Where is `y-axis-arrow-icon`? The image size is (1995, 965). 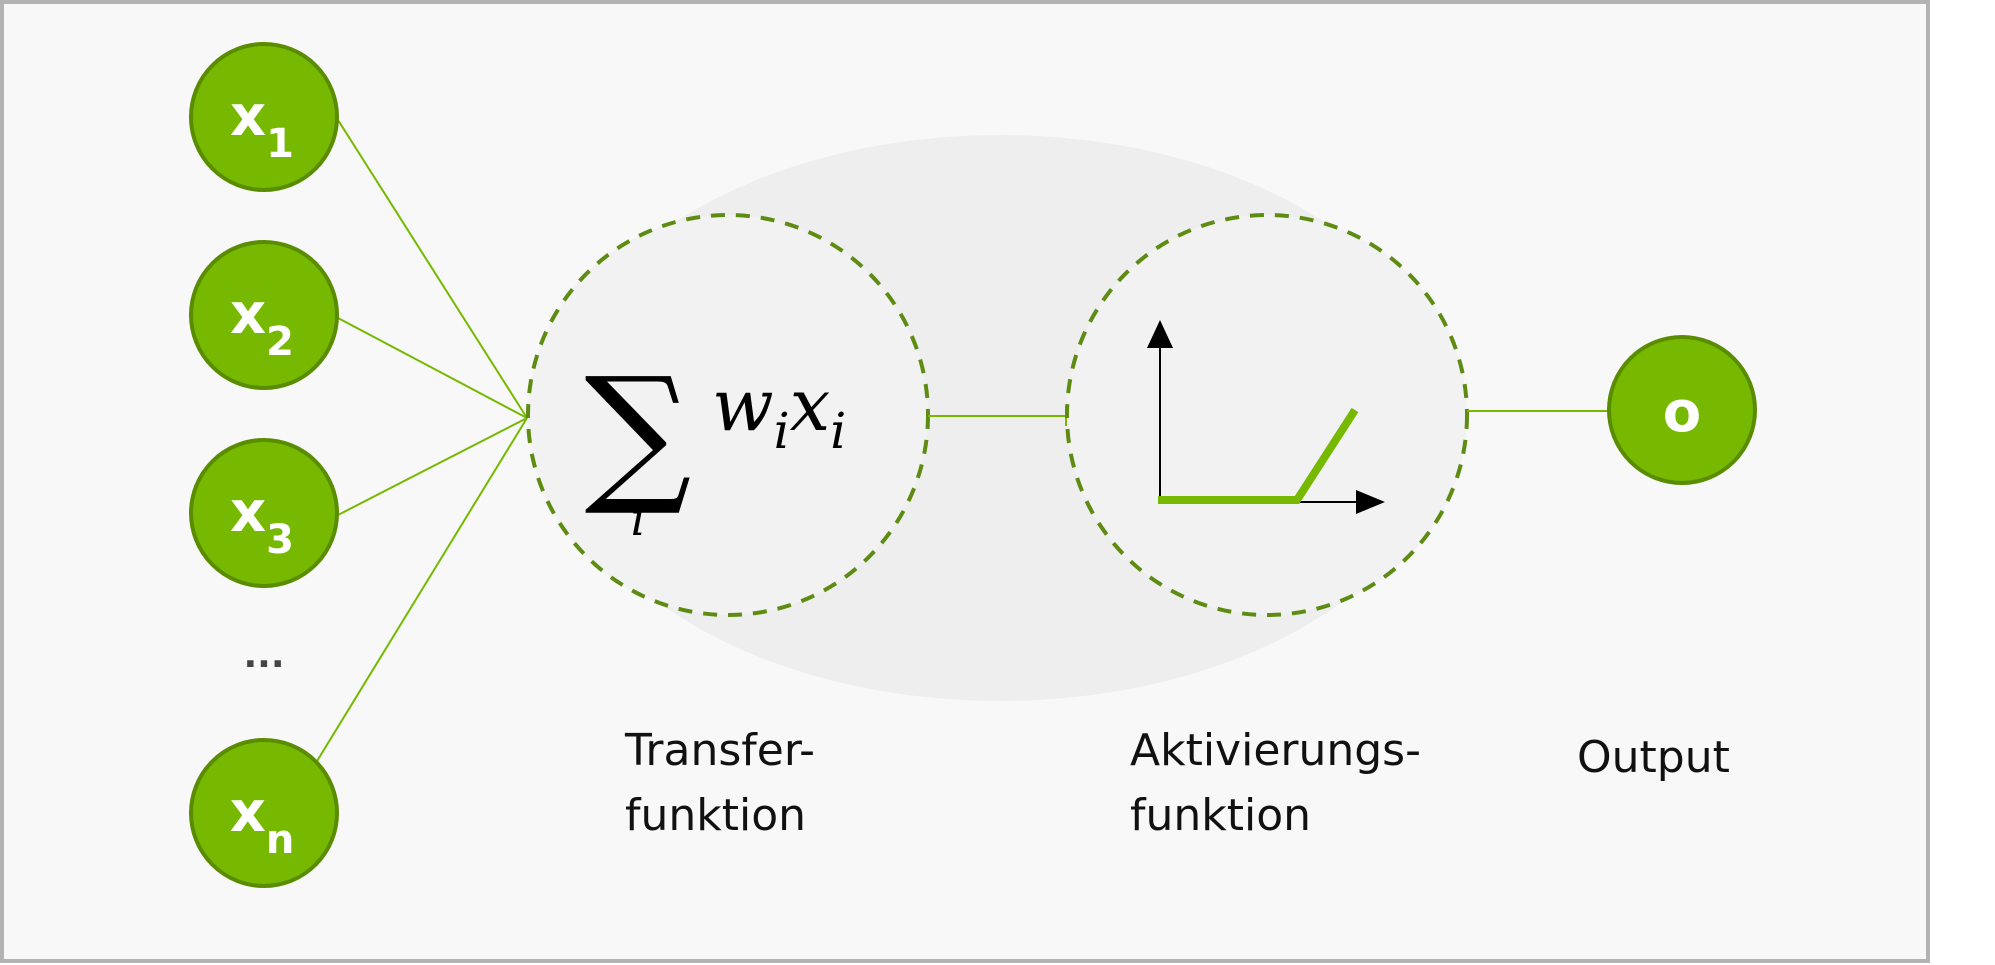 y-axis-arrow-icon is located at coordinates (1160, 334).